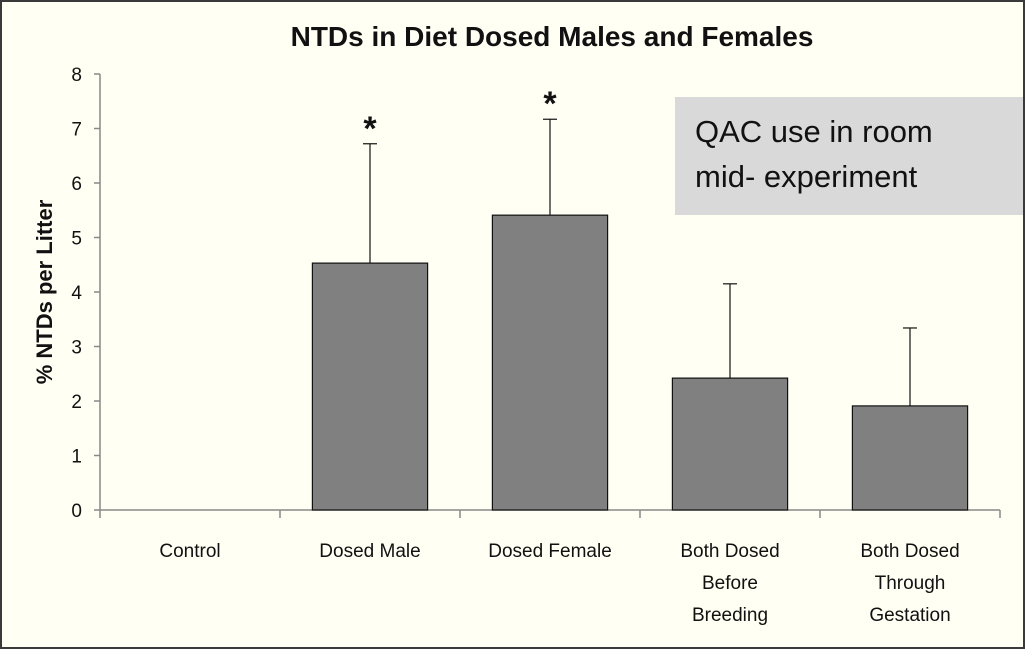 The width and height of the screenshot is (1025, 649). I want to click on annotation-line: QAC use in room, so click(814, 131).